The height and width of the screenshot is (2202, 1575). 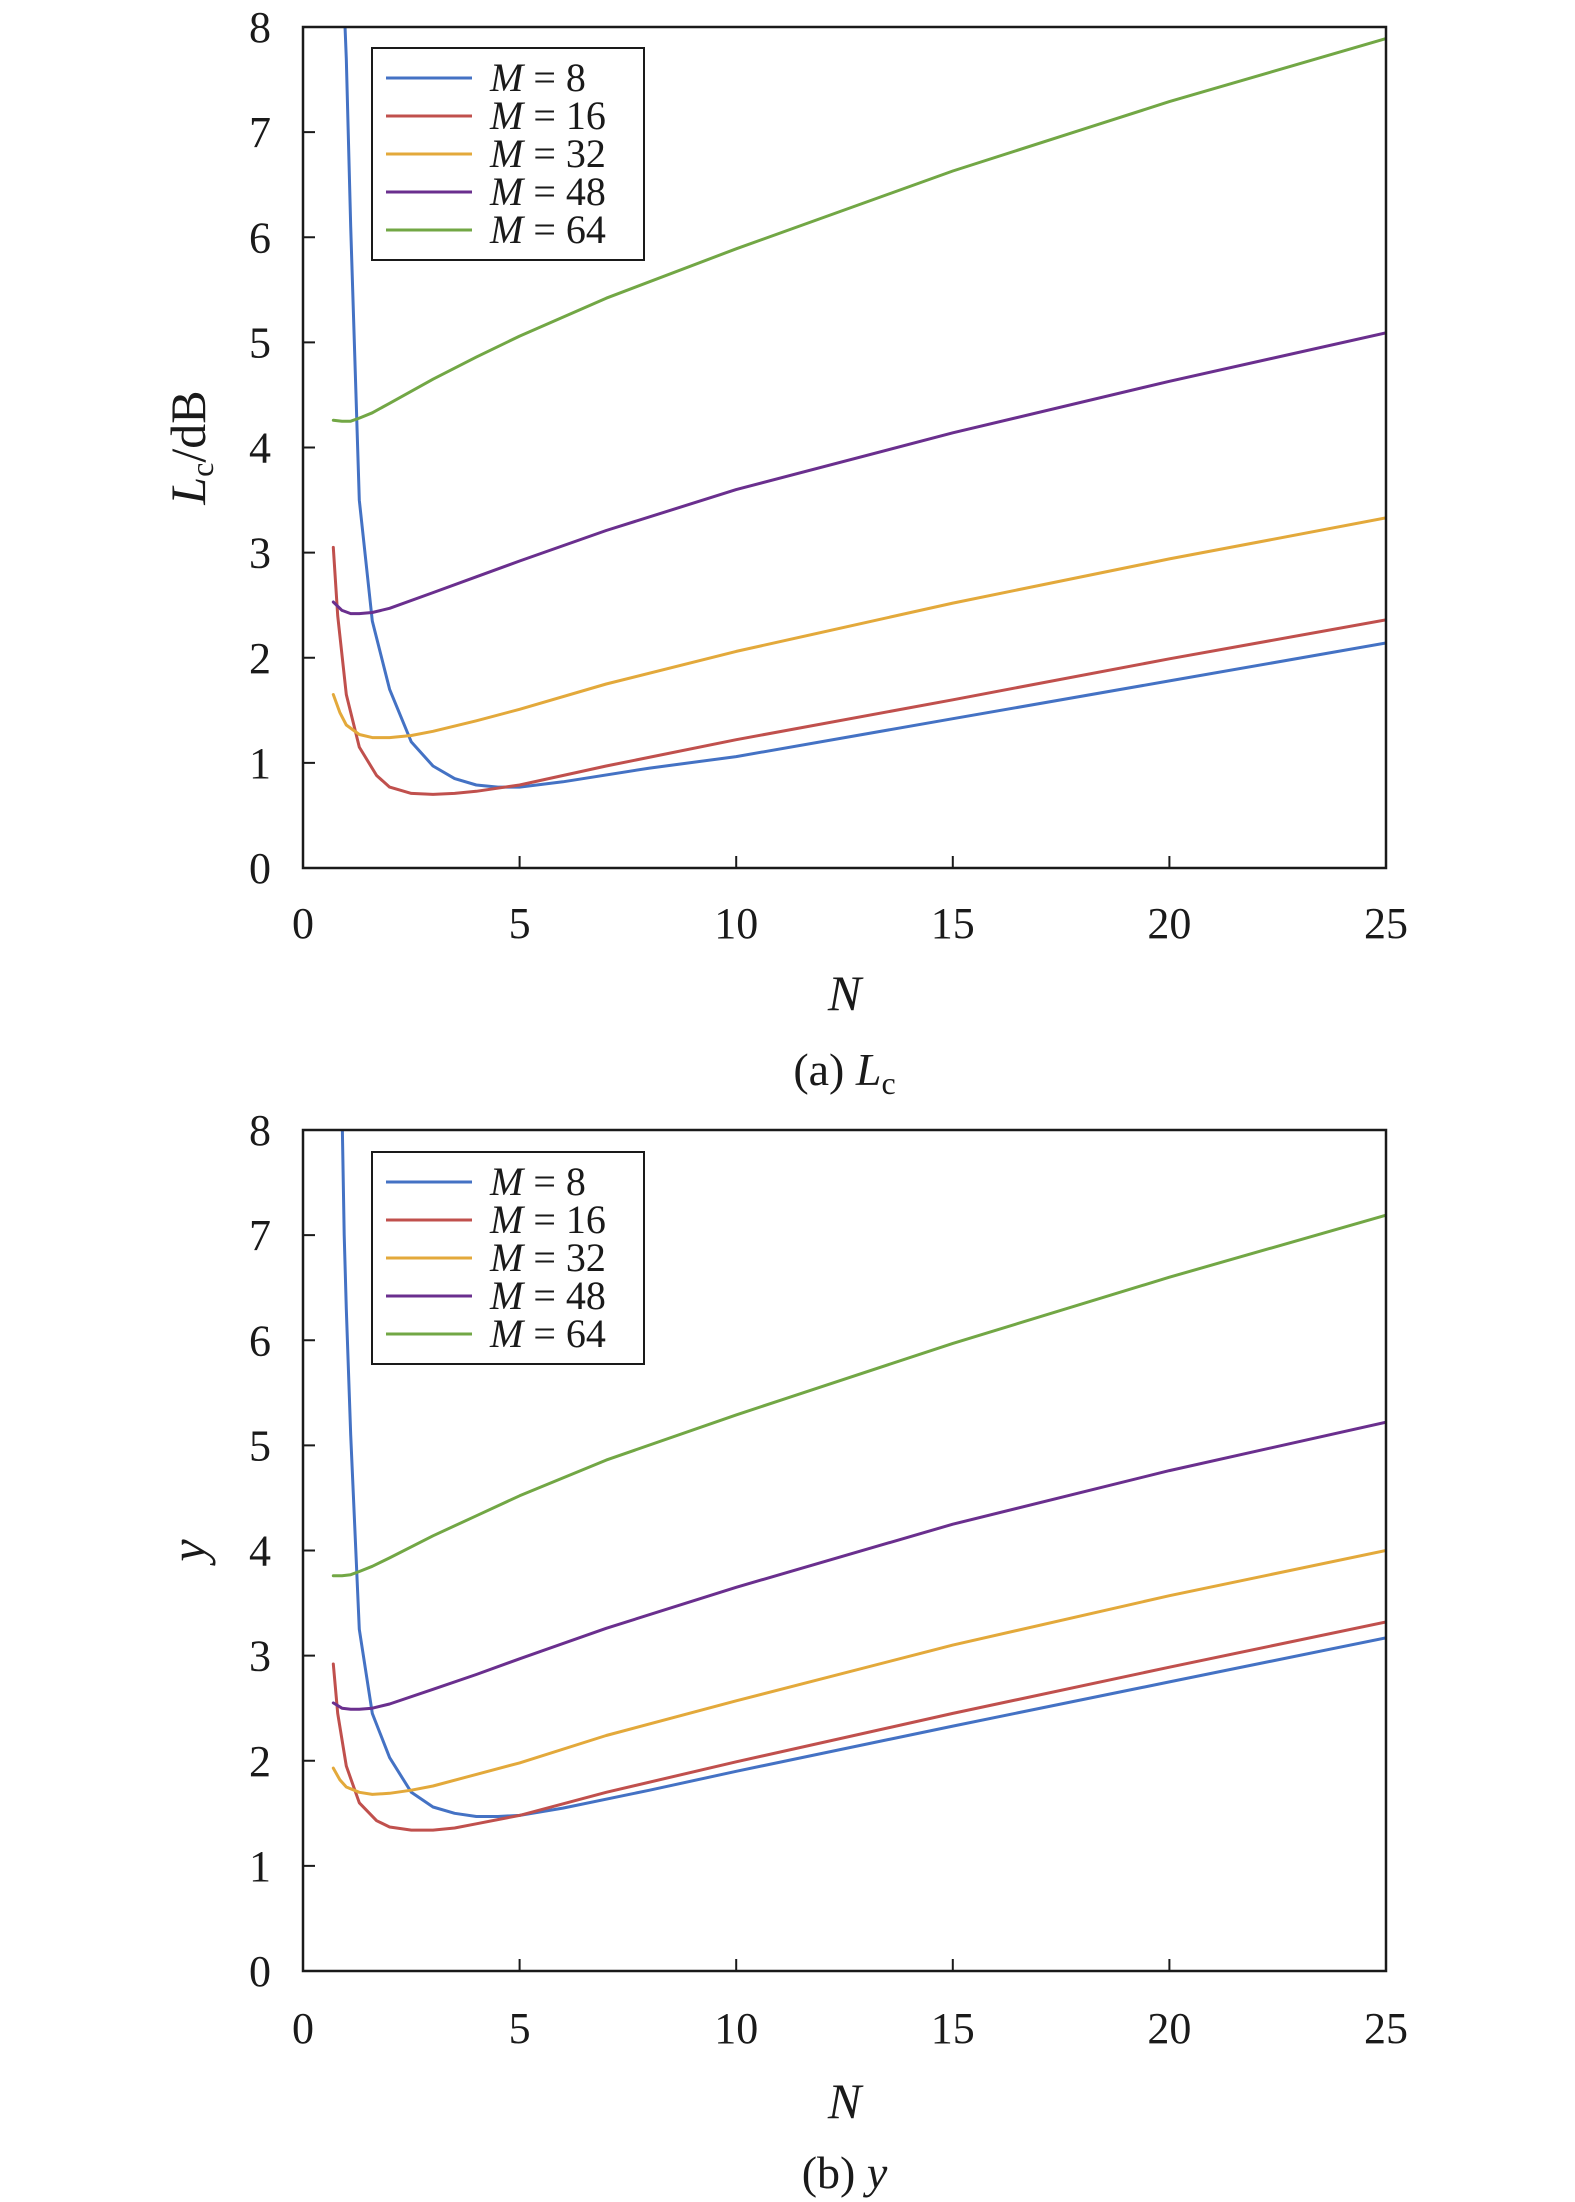 What do you see at coordinates (824, 1069) in the screenshot?
I see `caption-prefix: (a)` at bounding box center [824, 1069].